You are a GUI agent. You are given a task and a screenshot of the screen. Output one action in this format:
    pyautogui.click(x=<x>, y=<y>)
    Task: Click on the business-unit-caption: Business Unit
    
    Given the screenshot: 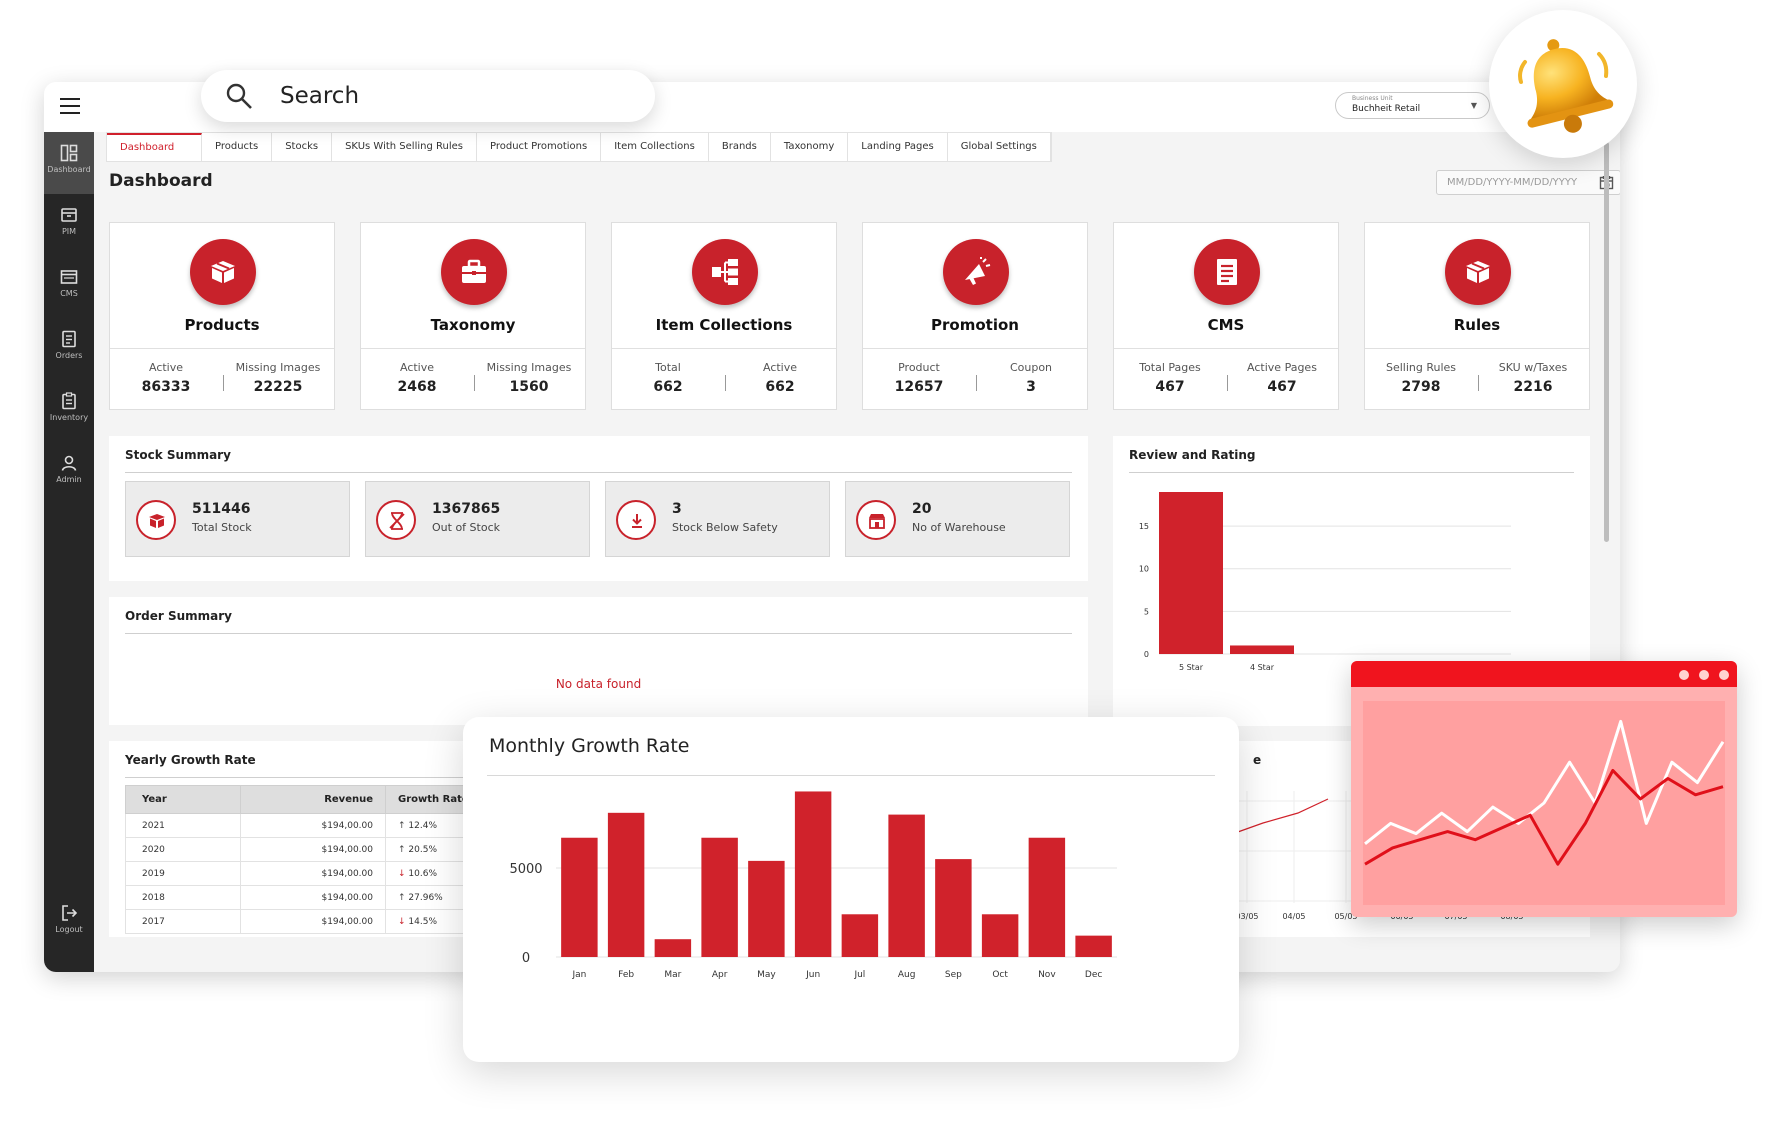 What is the action you would take?
    pyautogui.click(x=1372, y=98)
    